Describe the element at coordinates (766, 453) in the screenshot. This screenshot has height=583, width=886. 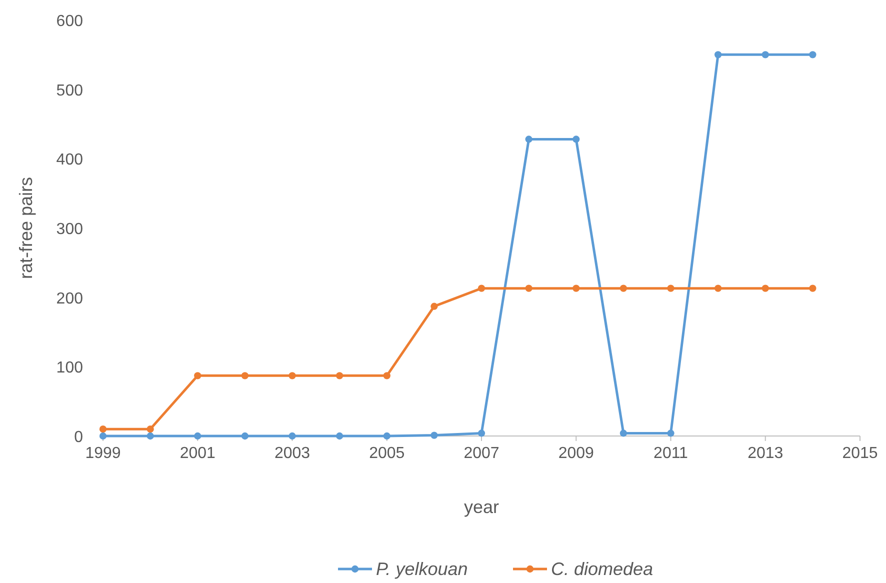
I see `x-tick-label: 2013` at that location.